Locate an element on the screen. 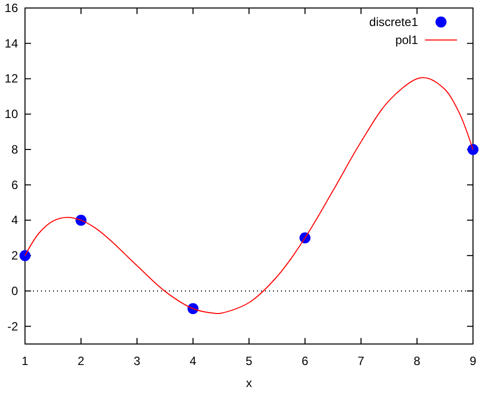  y-tick-label: 12 is located at coordinates (11, 79).